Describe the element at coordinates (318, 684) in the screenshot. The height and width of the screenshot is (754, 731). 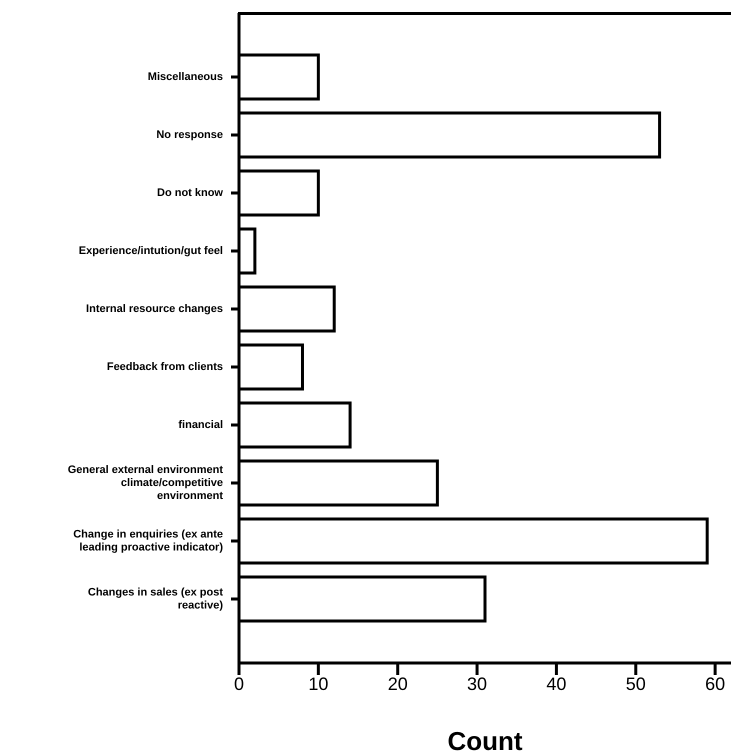
I see `x-tick-label: 10` at that location.